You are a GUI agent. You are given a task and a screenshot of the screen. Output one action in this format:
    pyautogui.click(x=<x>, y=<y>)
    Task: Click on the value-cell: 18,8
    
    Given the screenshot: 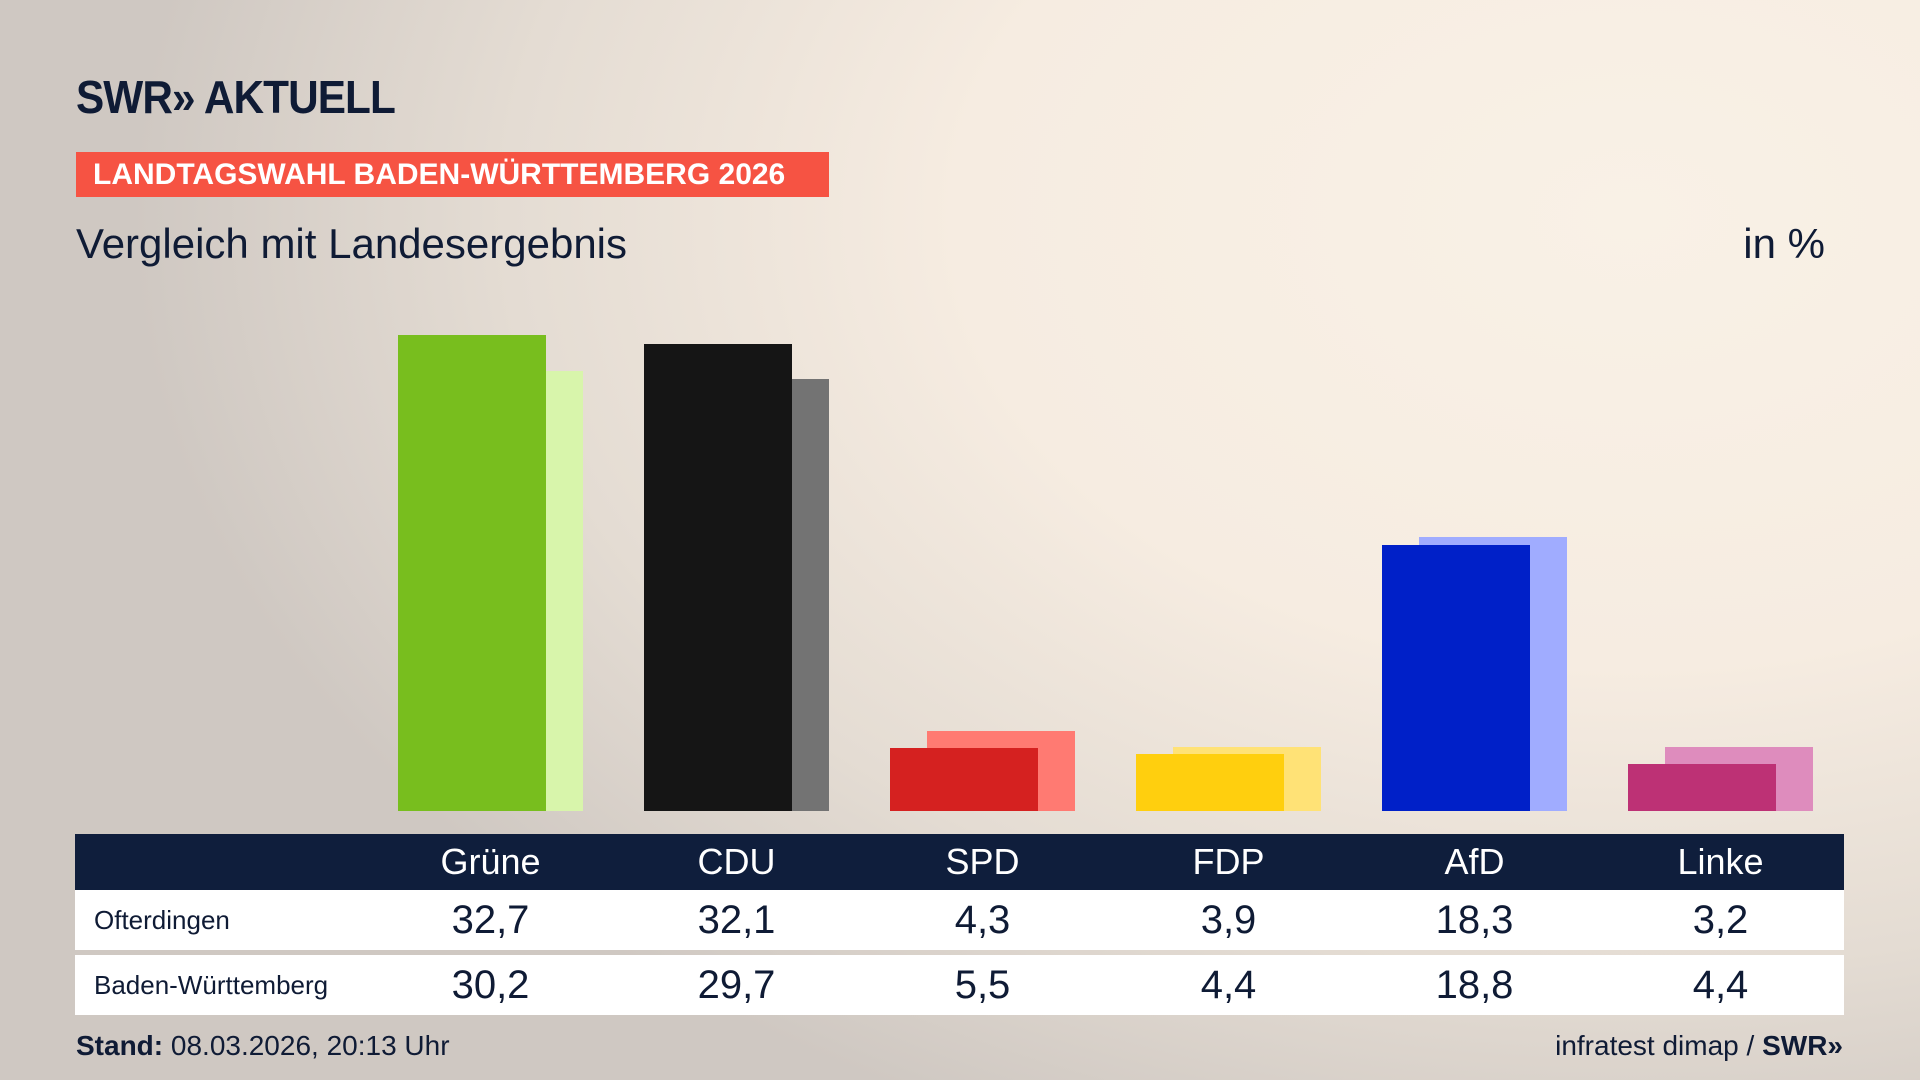 What is the action you would take?
    pyautogui.click(x=1474, y=985)
    